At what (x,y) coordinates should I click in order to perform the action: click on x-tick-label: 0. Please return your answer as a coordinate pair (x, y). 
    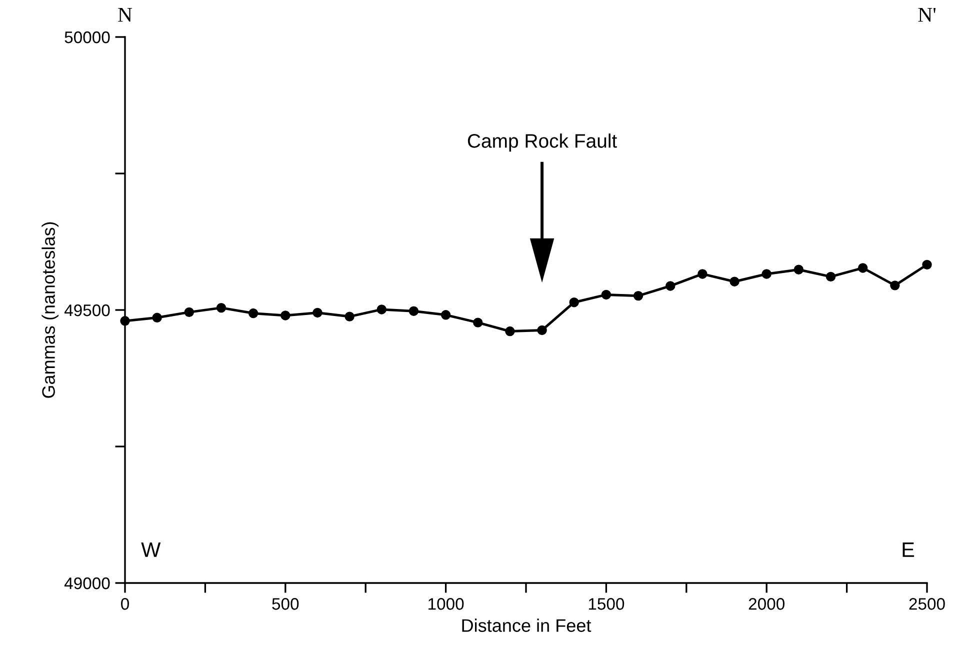
    Looking at the image, I should click on (125, 604).